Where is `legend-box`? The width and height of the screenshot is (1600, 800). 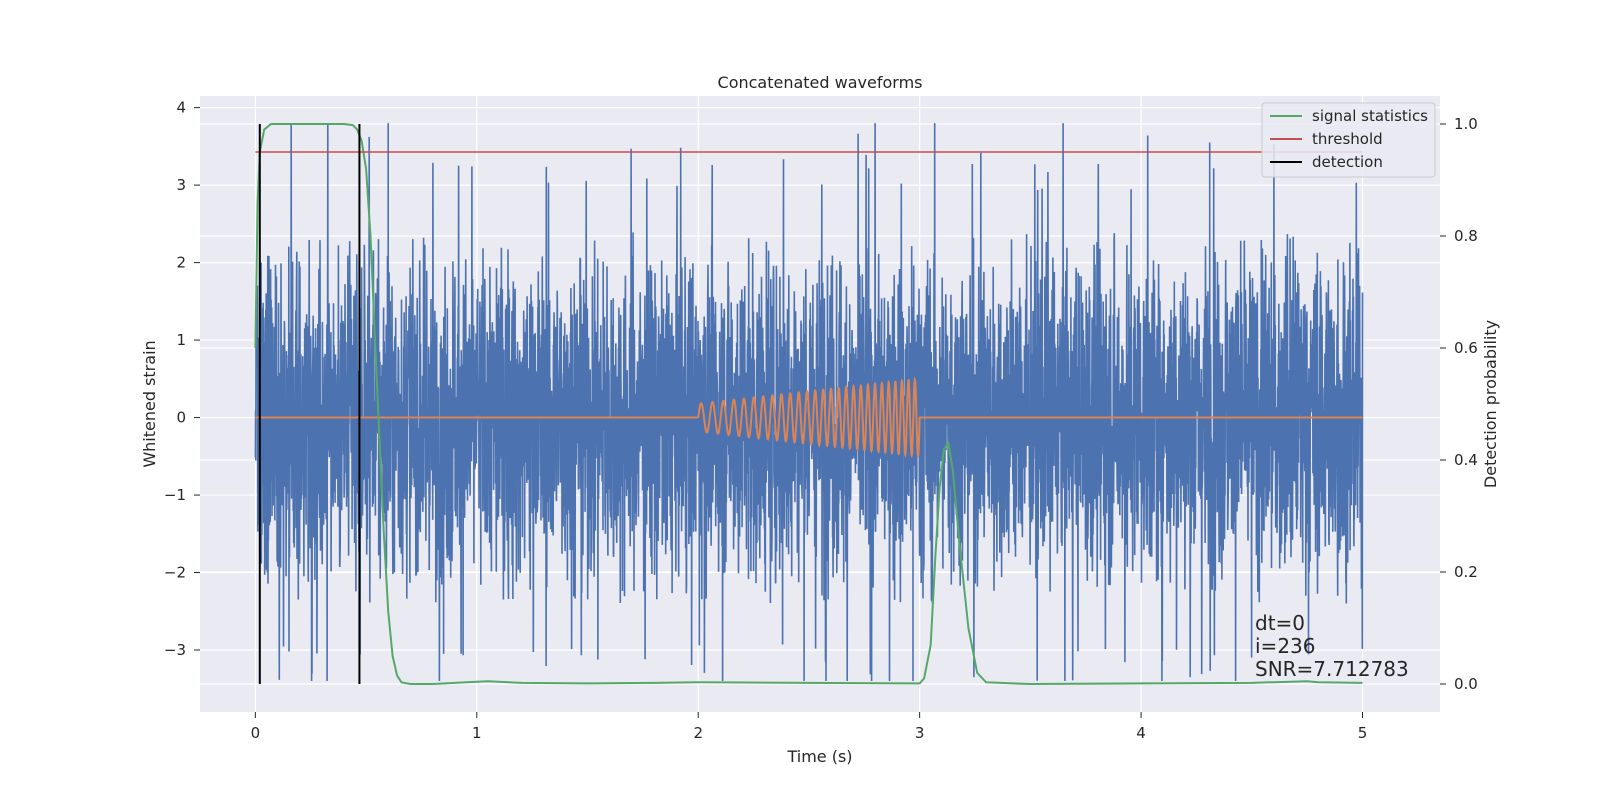 legend-box is located at coordinates (1348, 140).